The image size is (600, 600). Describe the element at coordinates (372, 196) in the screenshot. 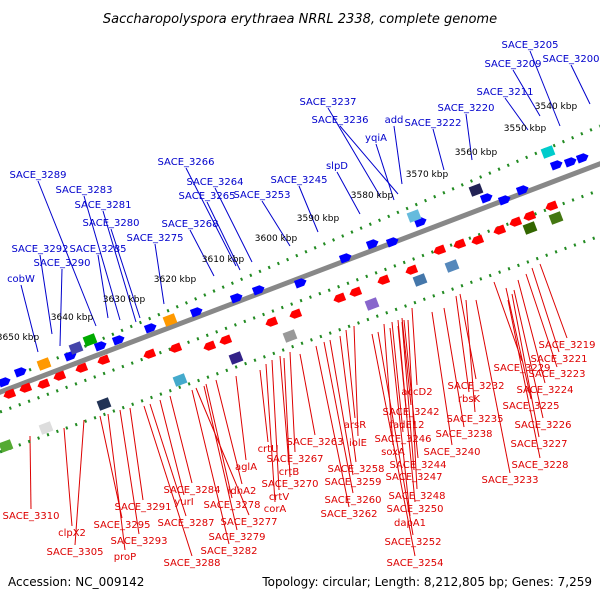

I see `kbp-tick-label: 3580 kbp` at that location.